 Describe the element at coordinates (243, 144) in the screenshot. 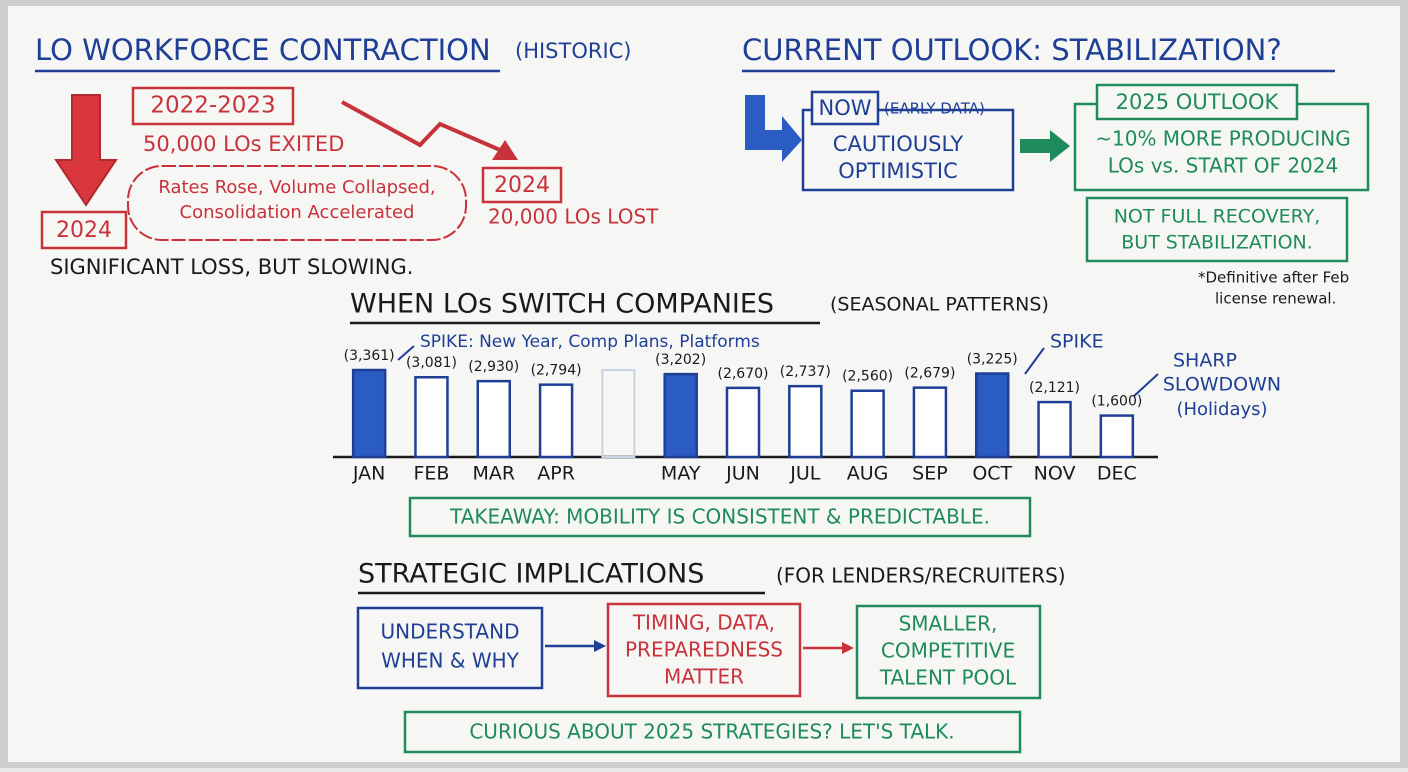

I see `exited: 50,000 LOs EXITED` at that location.